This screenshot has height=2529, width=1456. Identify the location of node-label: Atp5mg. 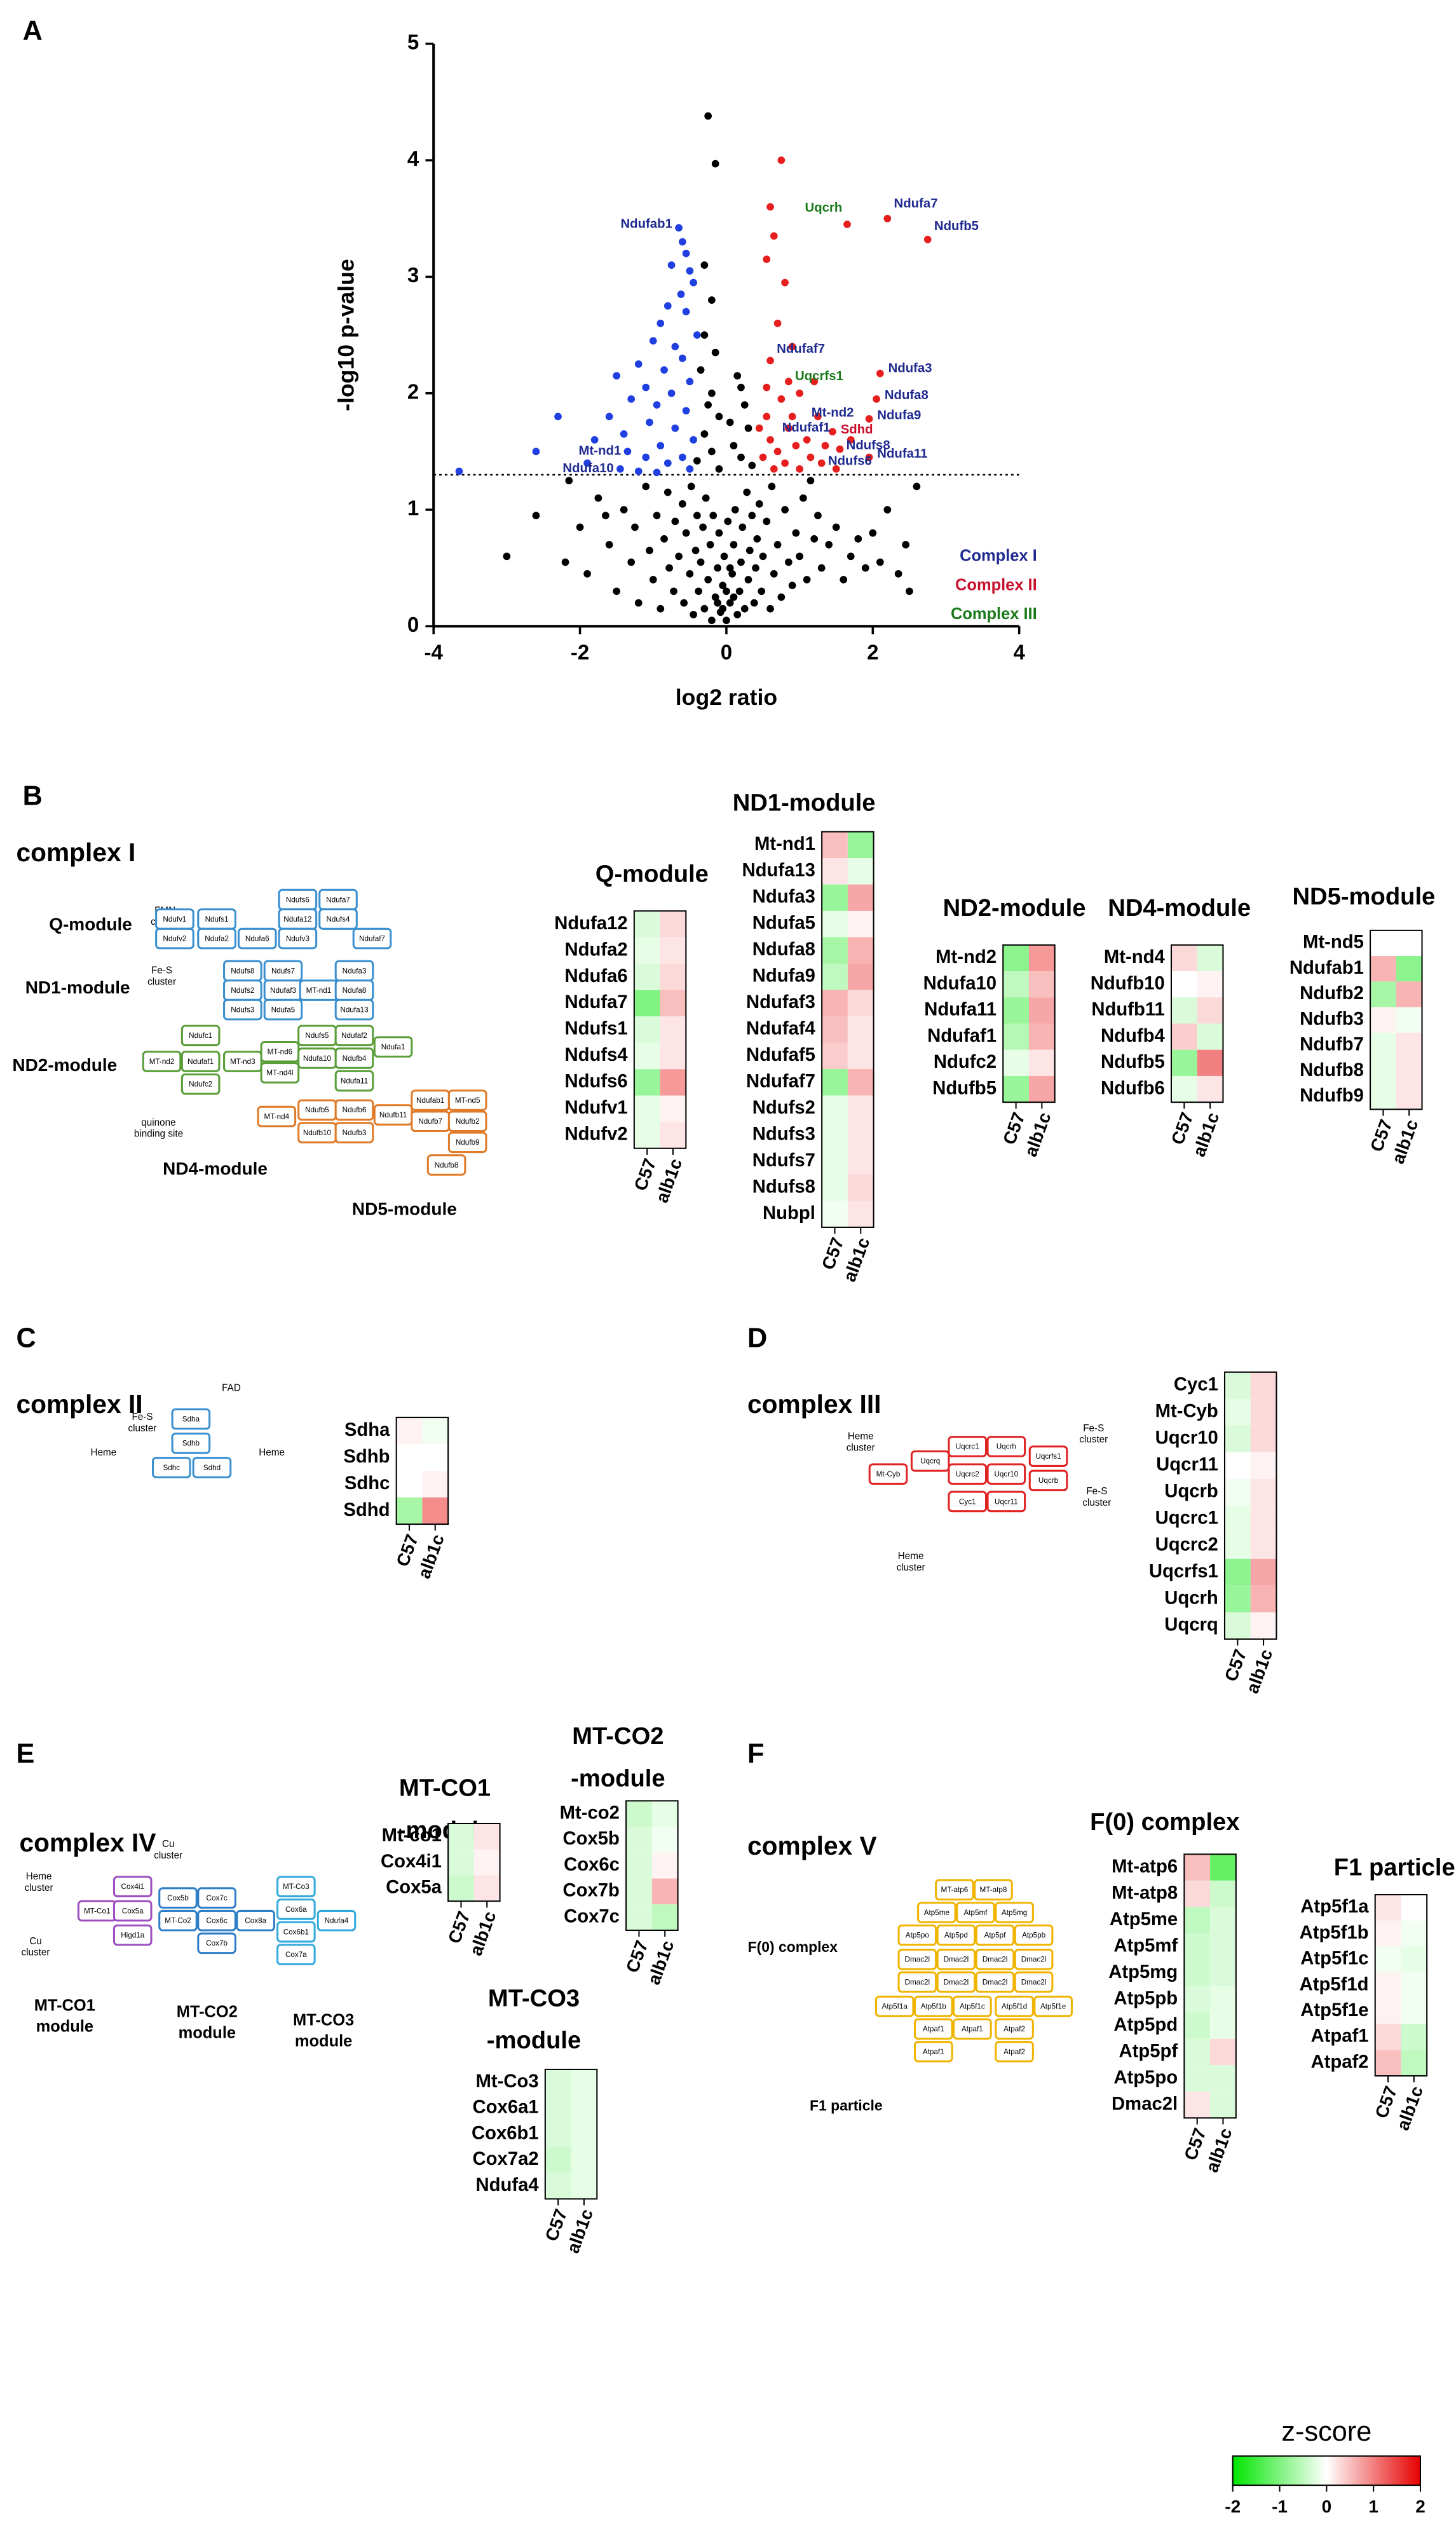
(1014, 1913).